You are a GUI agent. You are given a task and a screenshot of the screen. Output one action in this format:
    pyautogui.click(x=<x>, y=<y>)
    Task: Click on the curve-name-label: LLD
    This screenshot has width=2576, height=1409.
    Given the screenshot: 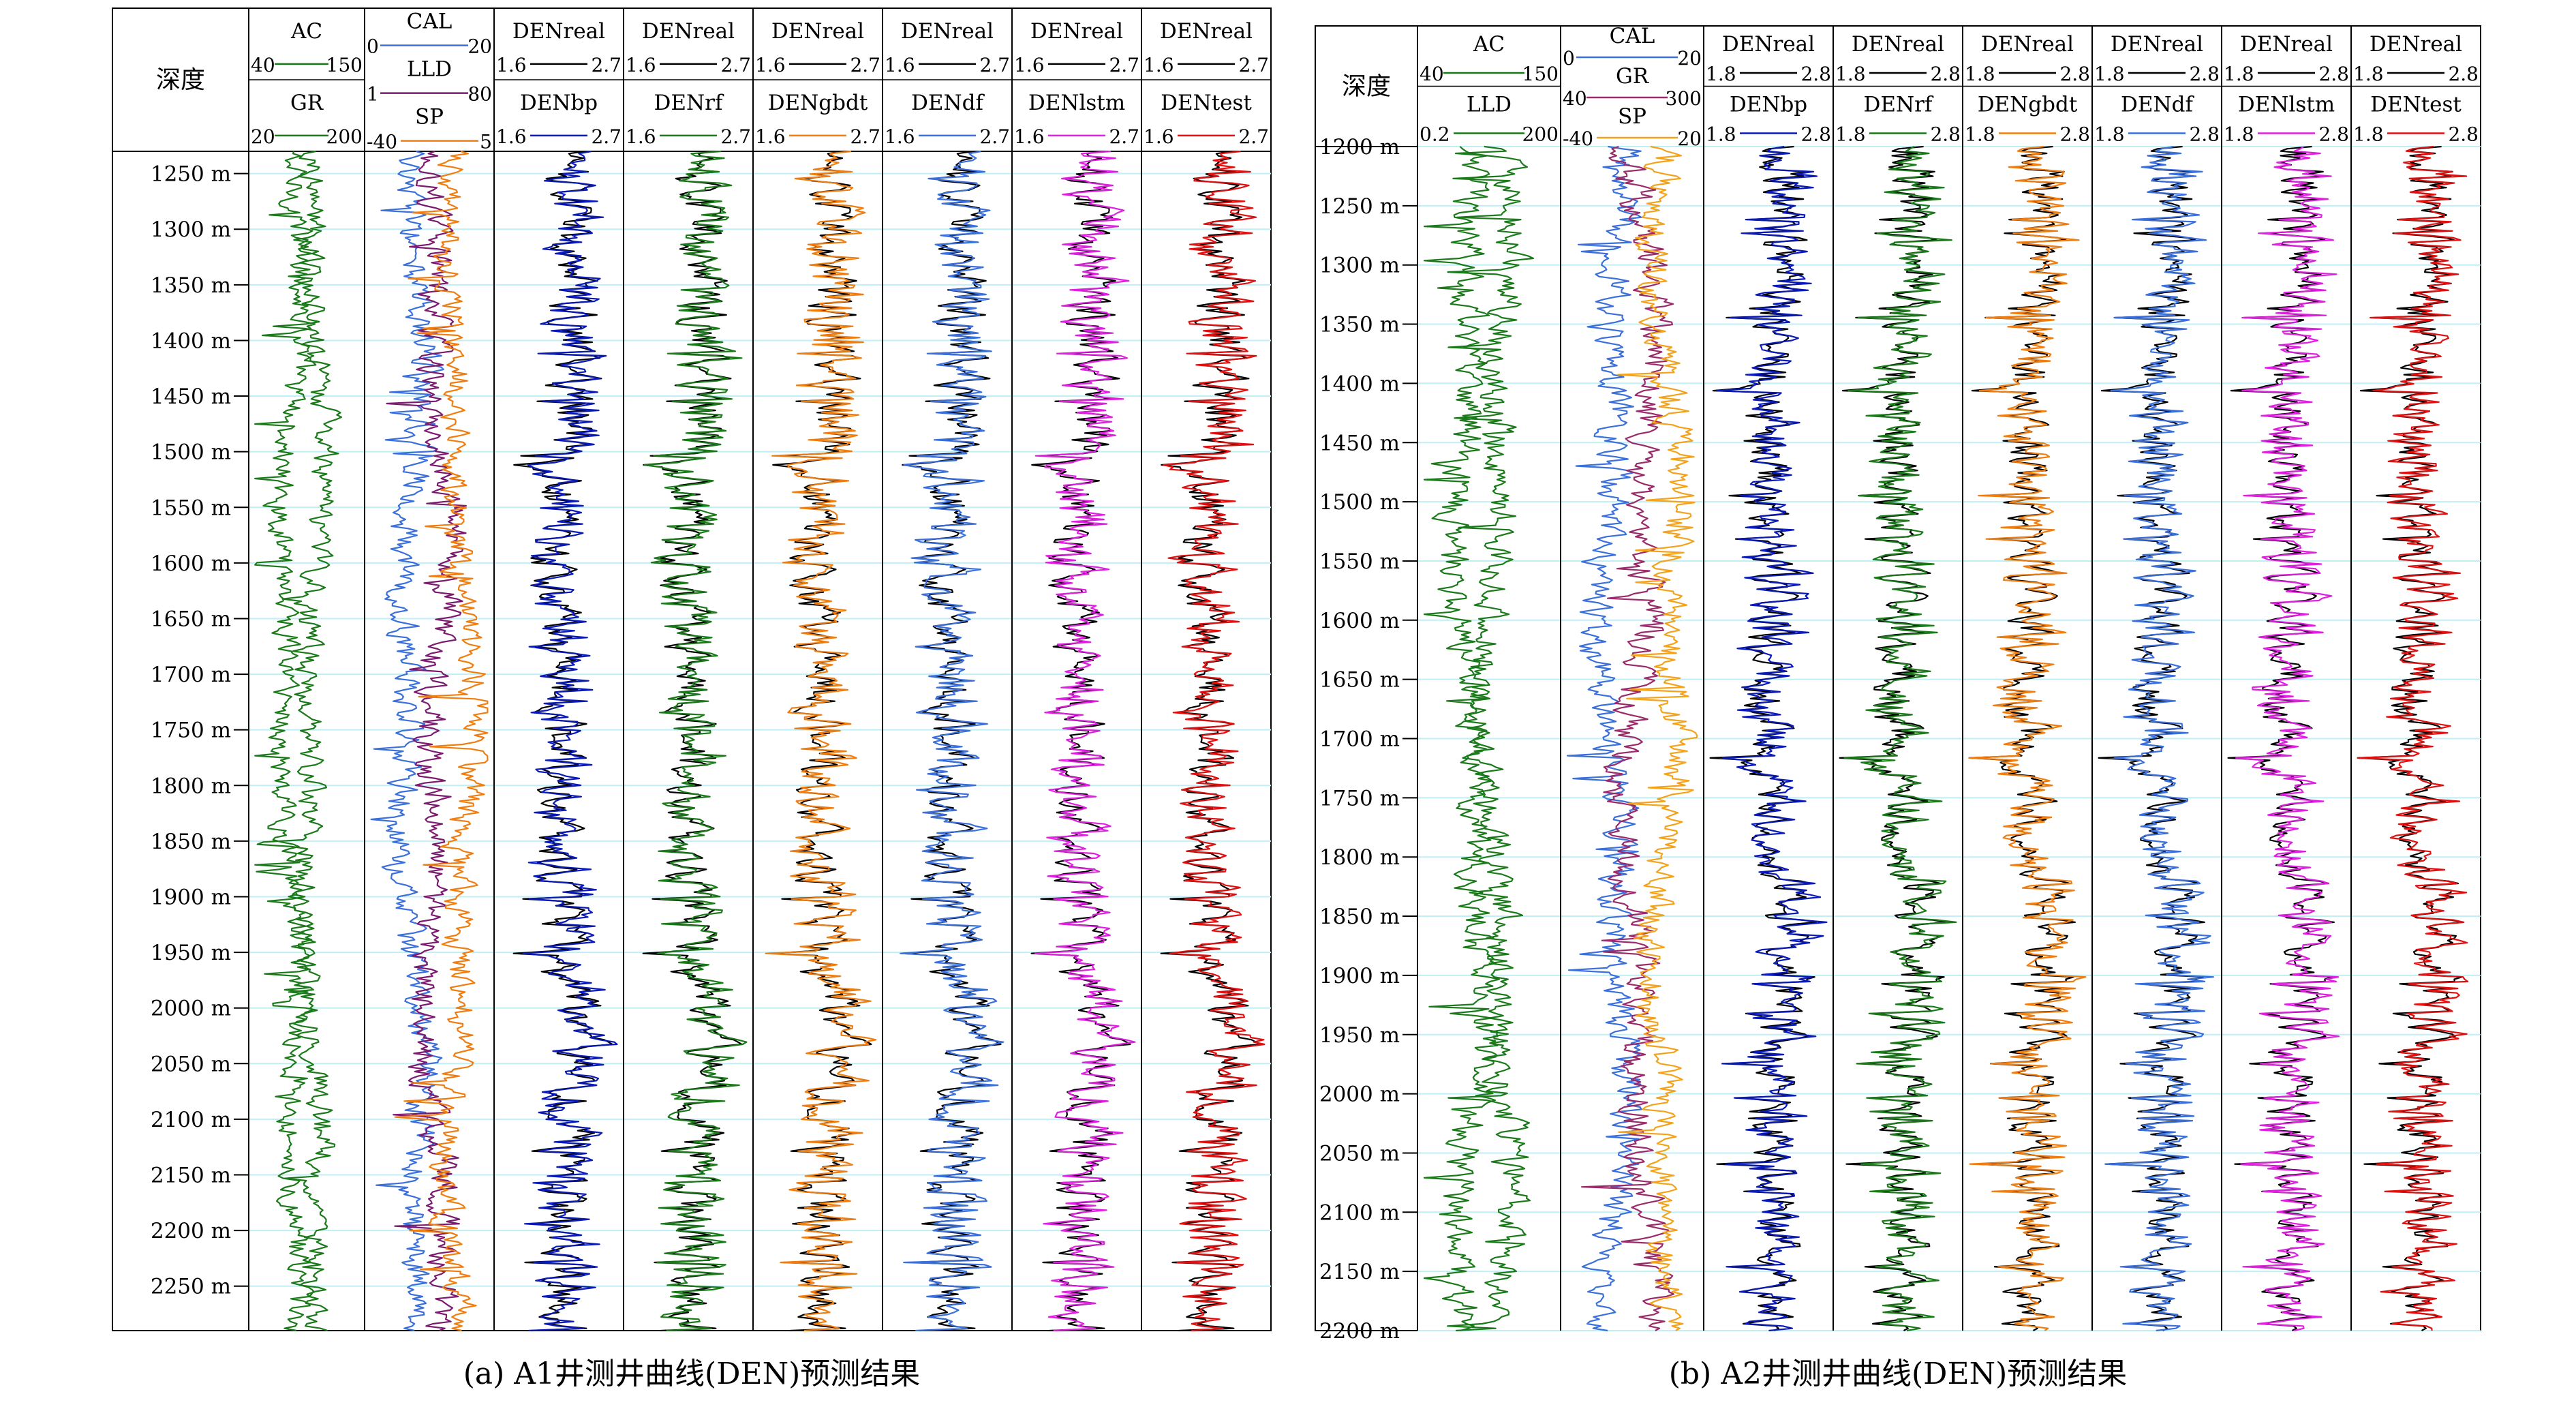 What is the action you would take?
    pyautogui.click(x=430, y=69)
    